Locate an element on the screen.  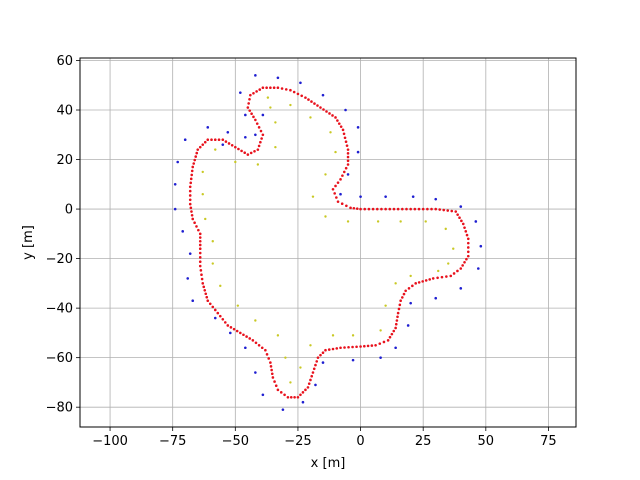
x-axis-label: x [m] is located at coordinates (328, 463).